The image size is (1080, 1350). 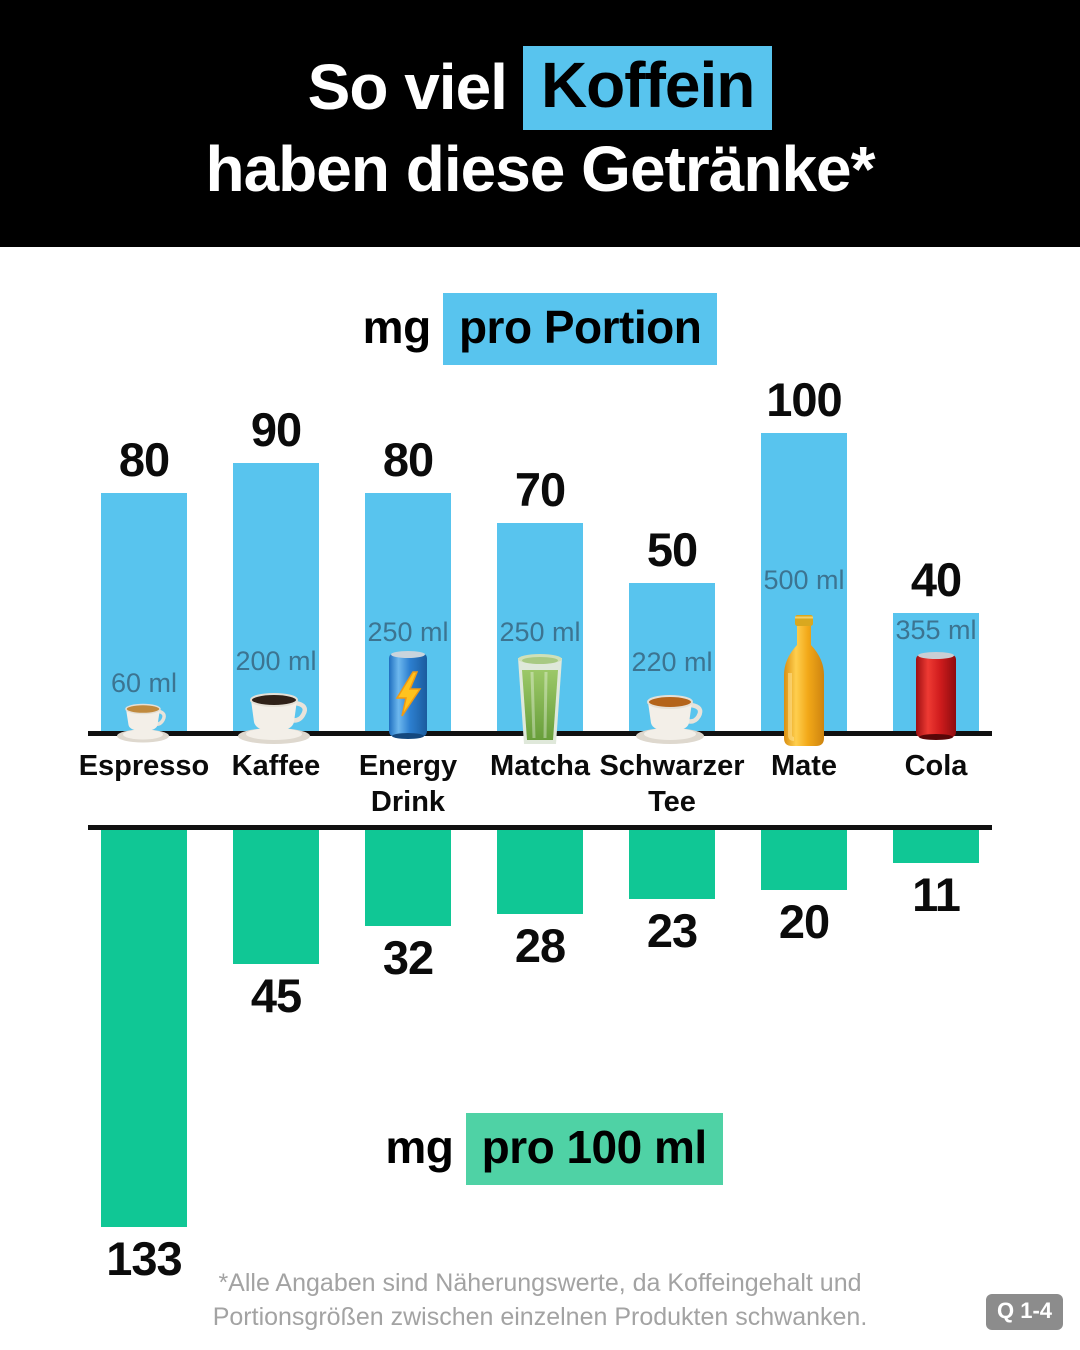 I want to click on serving-size-label: 355 ml, so click(x=936, y=630).